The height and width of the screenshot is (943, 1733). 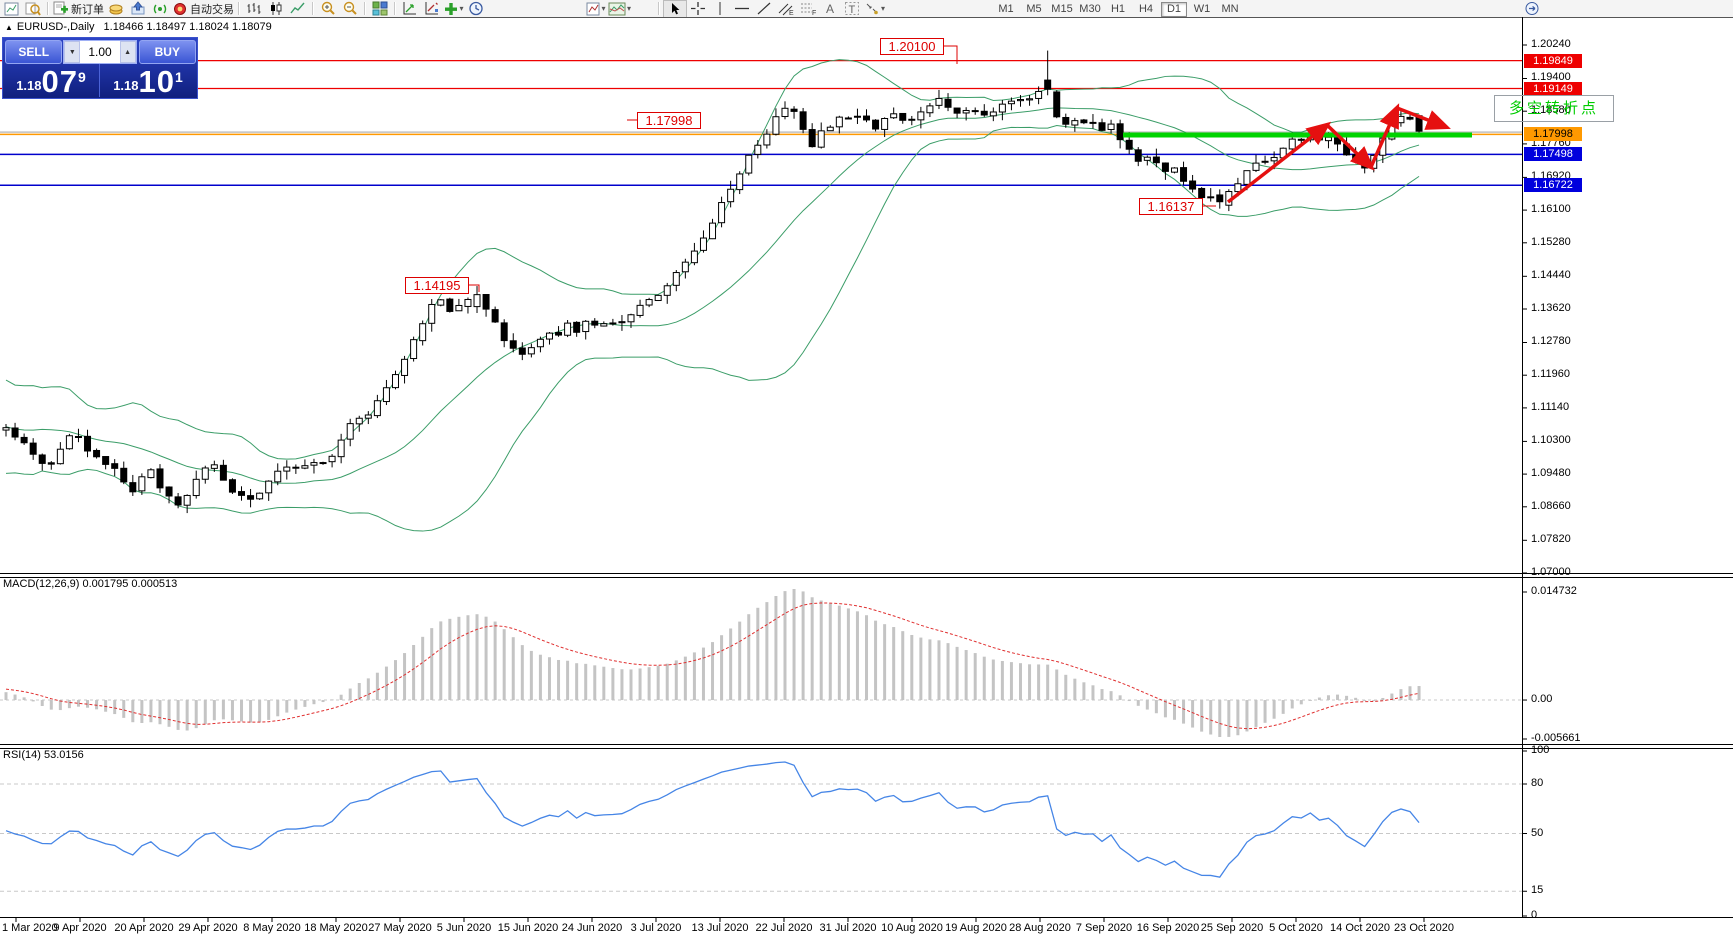 I want to click on zoom-in-icon, so click(x=328, y=9).